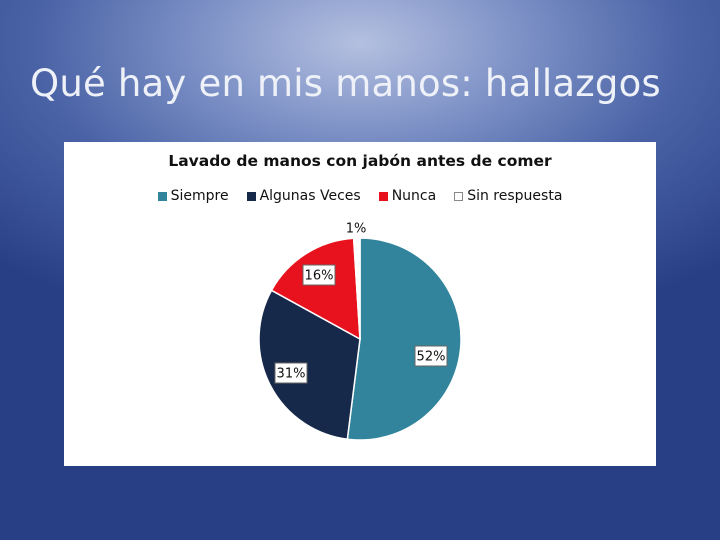 Image resolution: width=720 pixels, height=540 pixels. I want to click on data-label-text-sin-respuesta: 1%, so click(356, 229).